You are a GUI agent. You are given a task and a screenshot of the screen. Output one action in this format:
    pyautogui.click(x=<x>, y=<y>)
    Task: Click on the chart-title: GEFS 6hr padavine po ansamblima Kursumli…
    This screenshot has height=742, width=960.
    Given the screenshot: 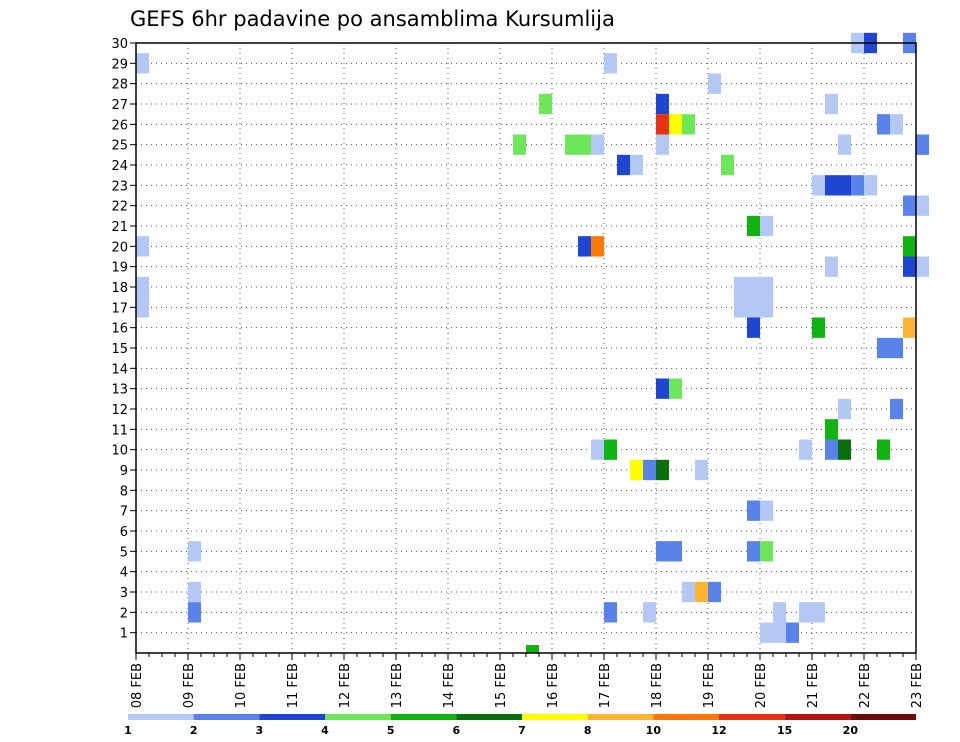 What is the action you would take?
    pyautogui.click(x=372, y=19)
    